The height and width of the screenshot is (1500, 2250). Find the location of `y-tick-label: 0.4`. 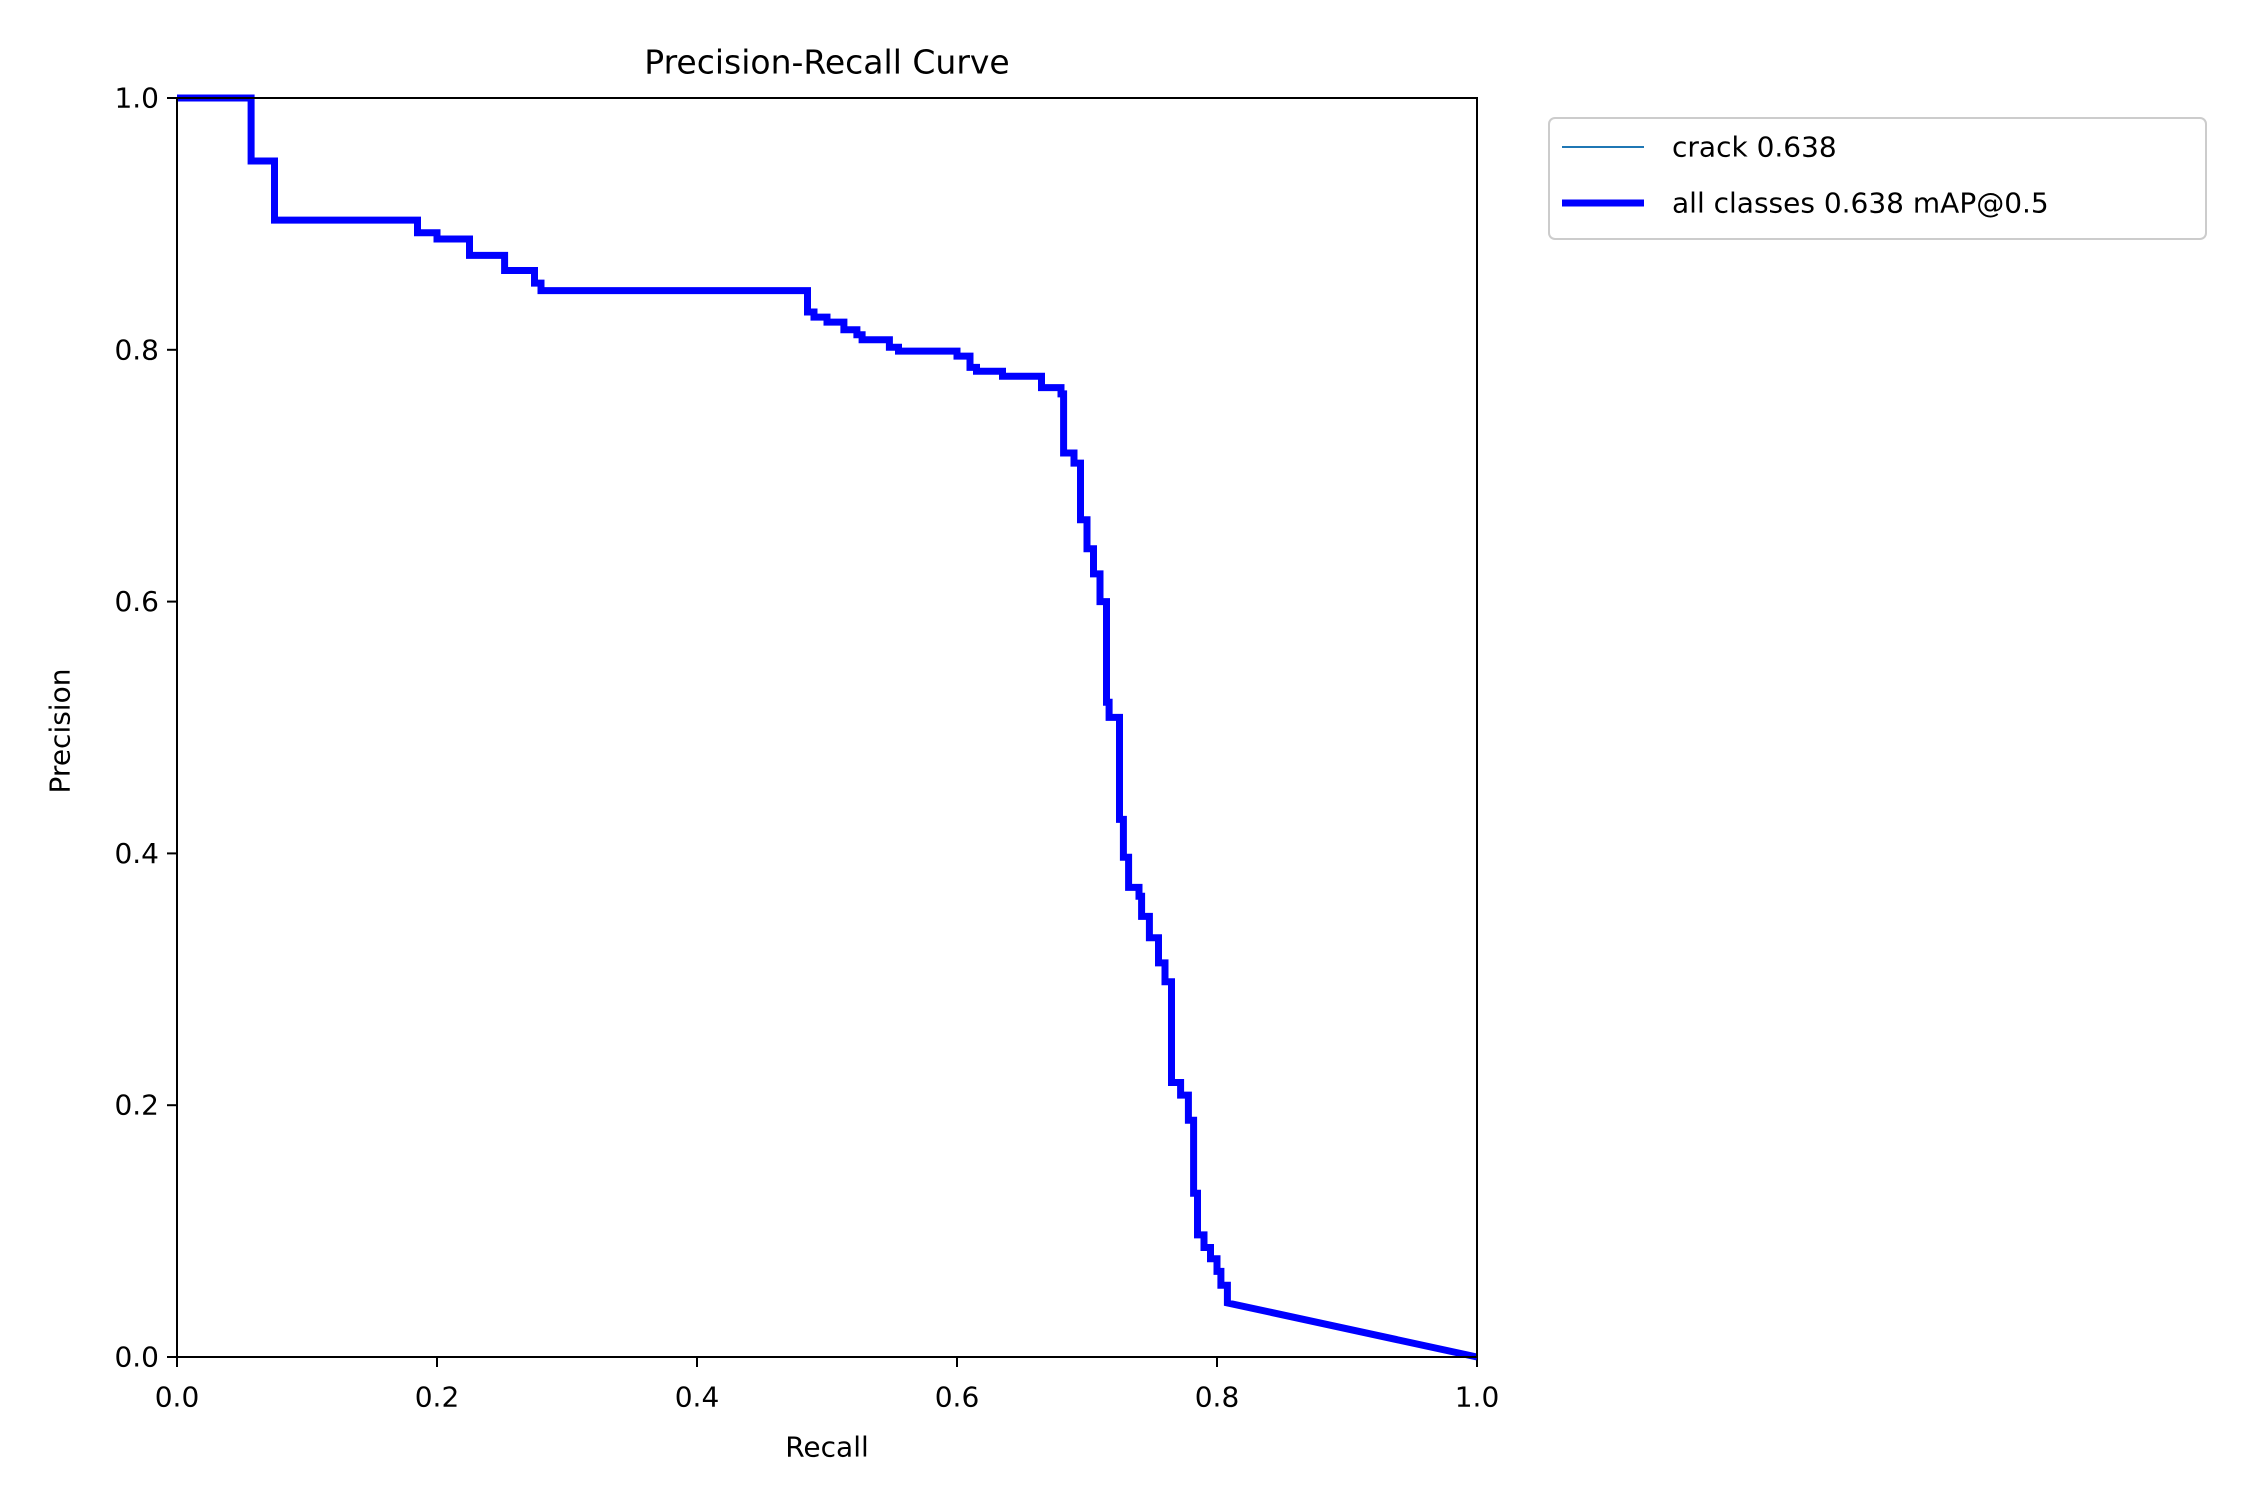

y-tick-label: 0.4 is located at coordinates (136, 853).